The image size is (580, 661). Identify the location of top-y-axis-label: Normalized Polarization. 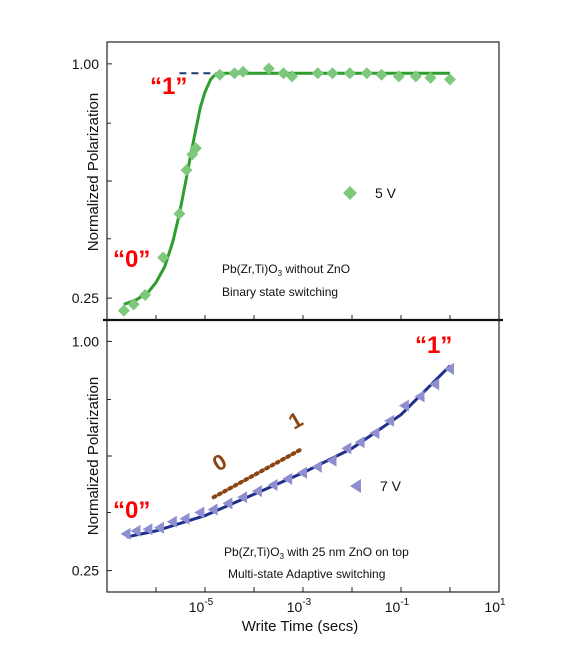
(93, 172).